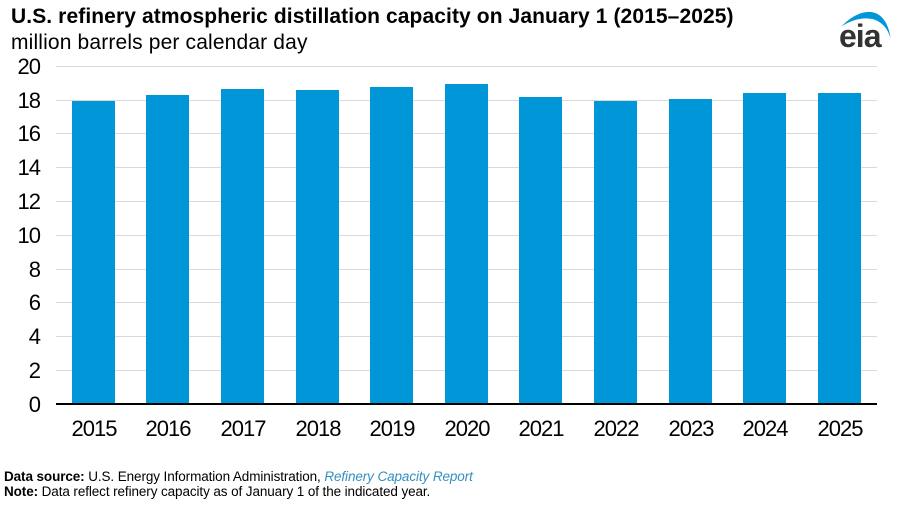  What do you see at coordinates (860, 35) in the screenshot?
I see `svg-text: eia` at bounding box center [860, 35].